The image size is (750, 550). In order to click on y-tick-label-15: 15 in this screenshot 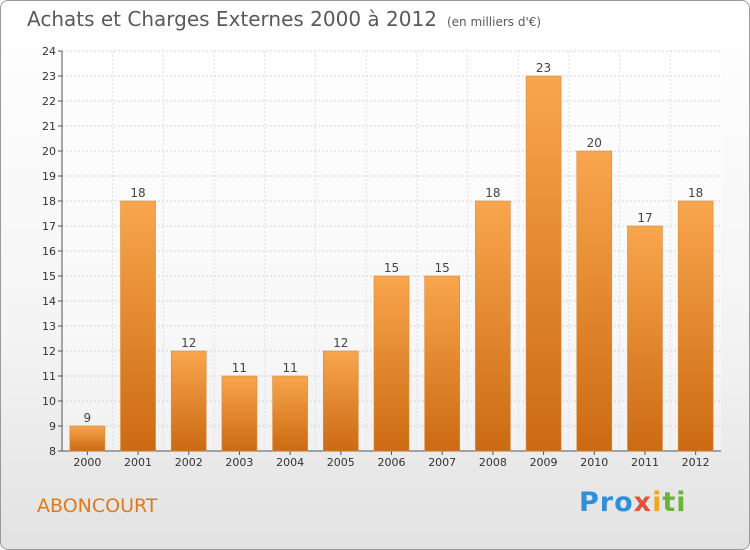, I will do `click(49, 276)`.